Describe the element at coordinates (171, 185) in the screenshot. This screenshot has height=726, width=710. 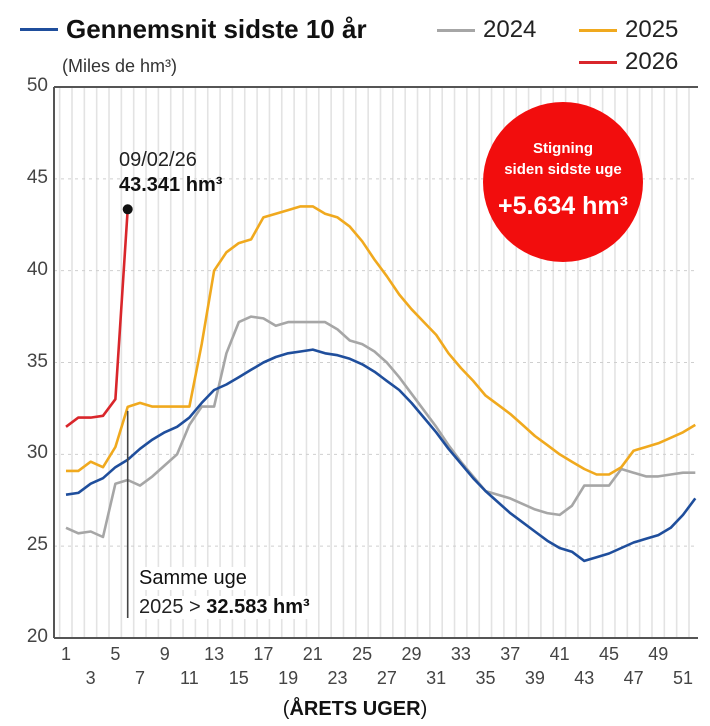
I see `annotation-value: 43.341 hm³` at that location.